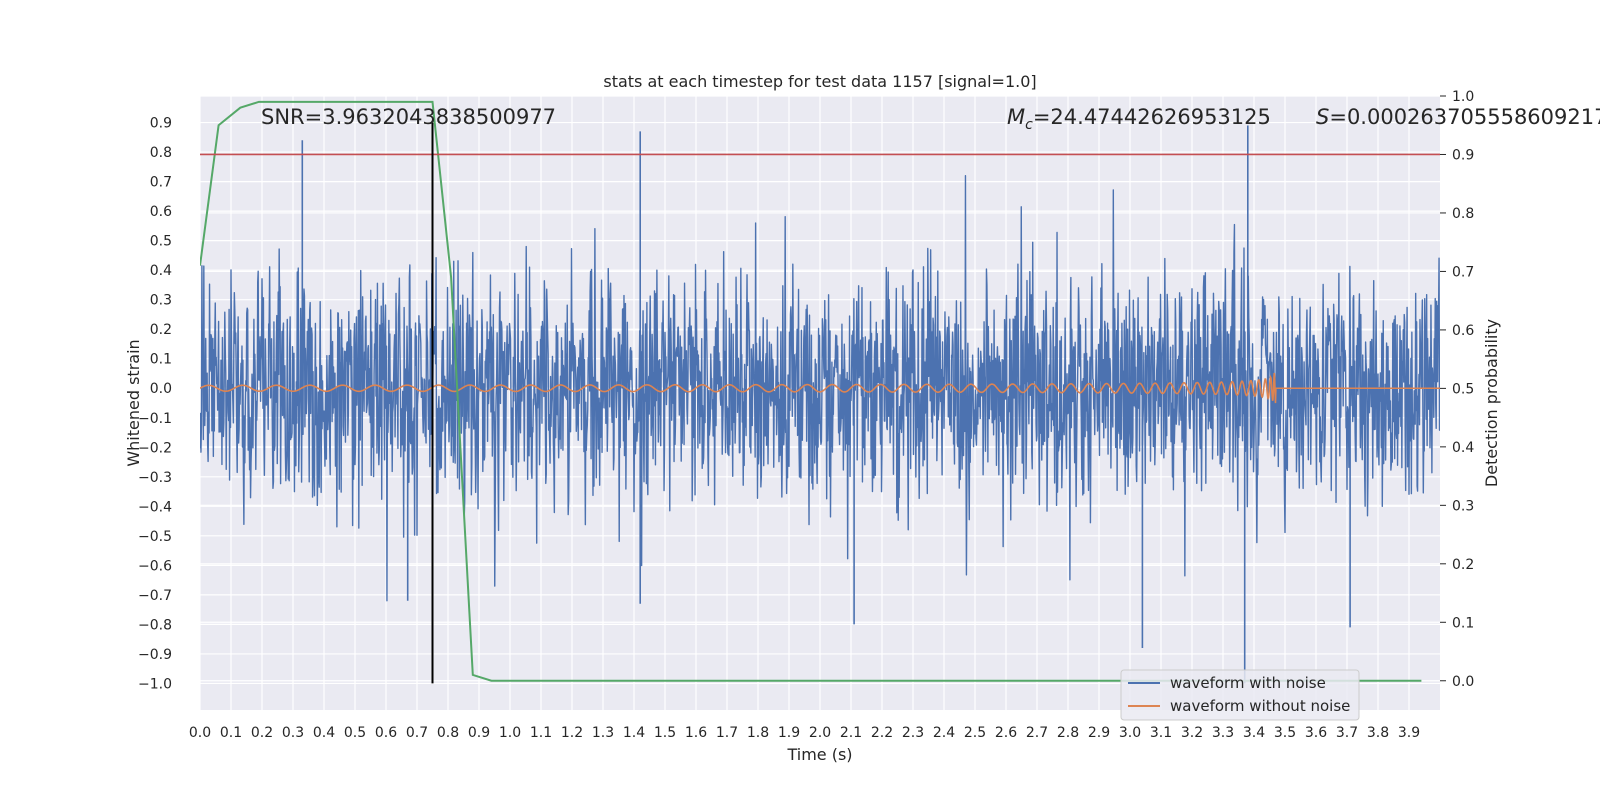 The image size is (1600, 804). What do you see at coordinates (155, 537) in the screenshot?
I see `y-tick-label: −0.5` at bounding box center [155, 537].